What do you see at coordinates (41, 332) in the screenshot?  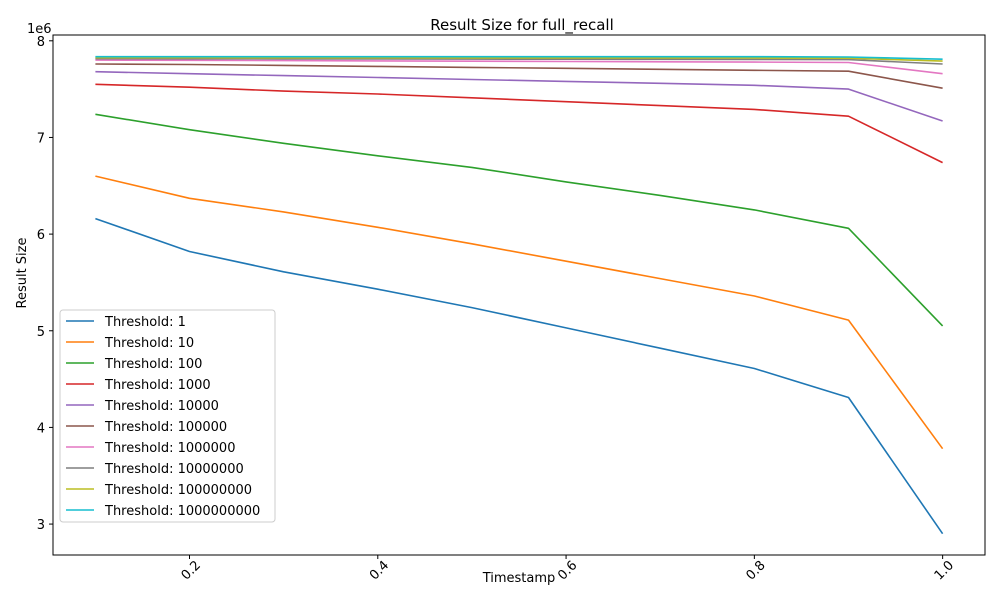 I see `y-tick-label: 5` at bounding box center [41, 332].